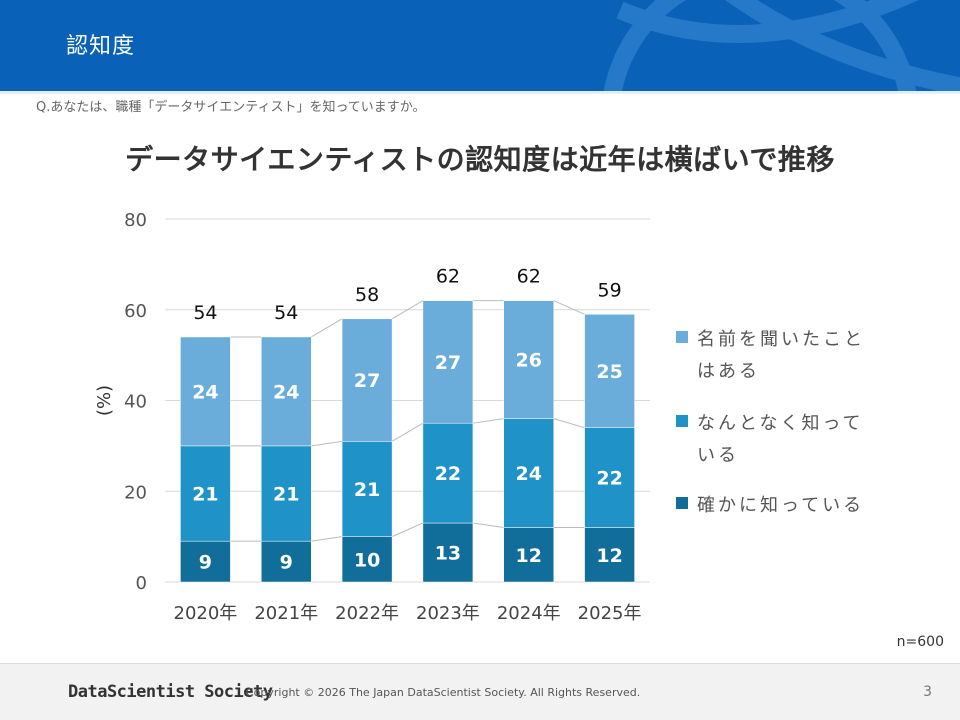  I want to click on header-band: 認知度, so click(480, 45).